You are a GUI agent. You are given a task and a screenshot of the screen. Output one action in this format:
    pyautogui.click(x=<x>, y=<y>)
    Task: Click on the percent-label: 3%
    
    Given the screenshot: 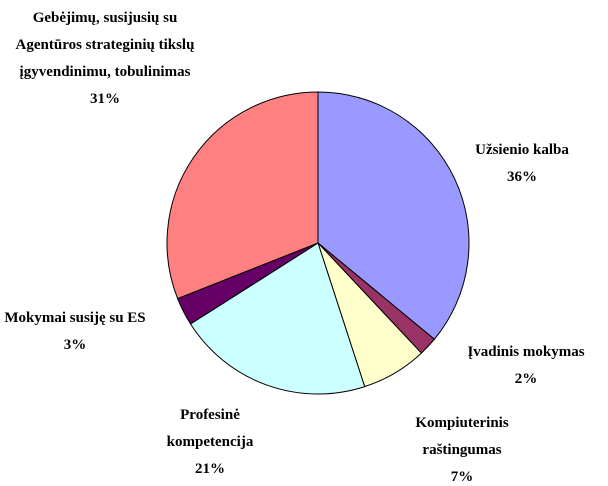 What is the action you would take?
    pyautogui.click(x=75, y=345)
    